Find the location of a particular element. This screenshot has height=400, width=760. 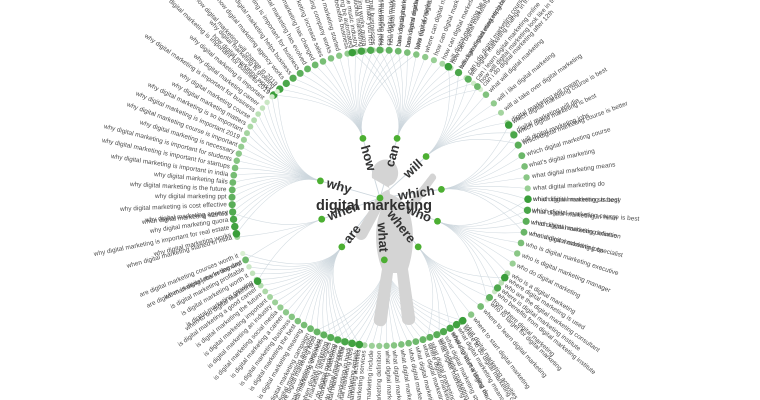

center-label: digital marketing is located at coordinates (374, 206).